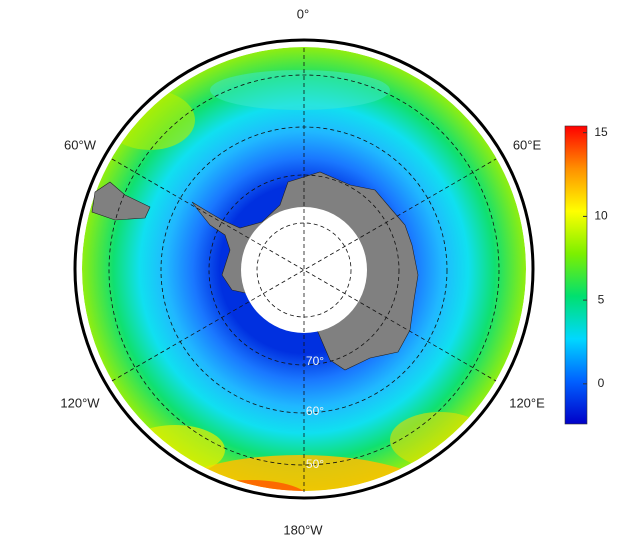 The width and height of the screenshot is (625, 557). What do you see at coordinates (80, 402) in the screenshot?
I see `longitude-label: 120°W` at bounding box center [80, 402].